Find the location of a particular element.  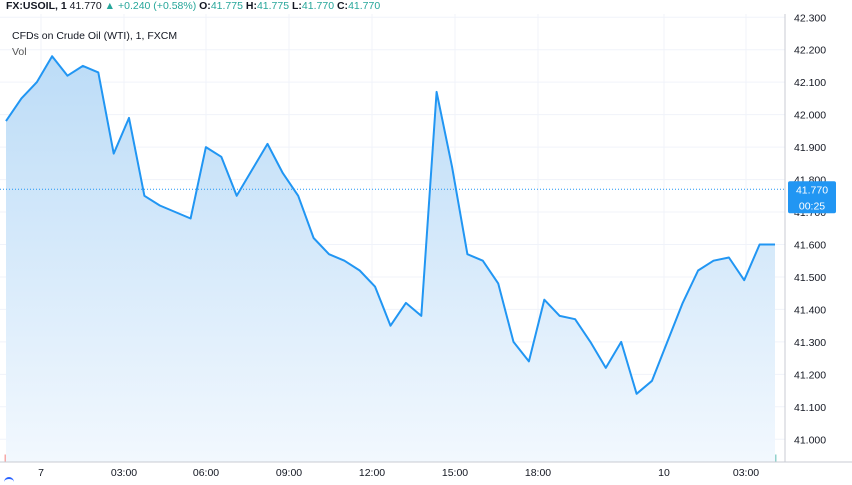

price-tick-label: 41.600 is located at coordinates (810, 245).